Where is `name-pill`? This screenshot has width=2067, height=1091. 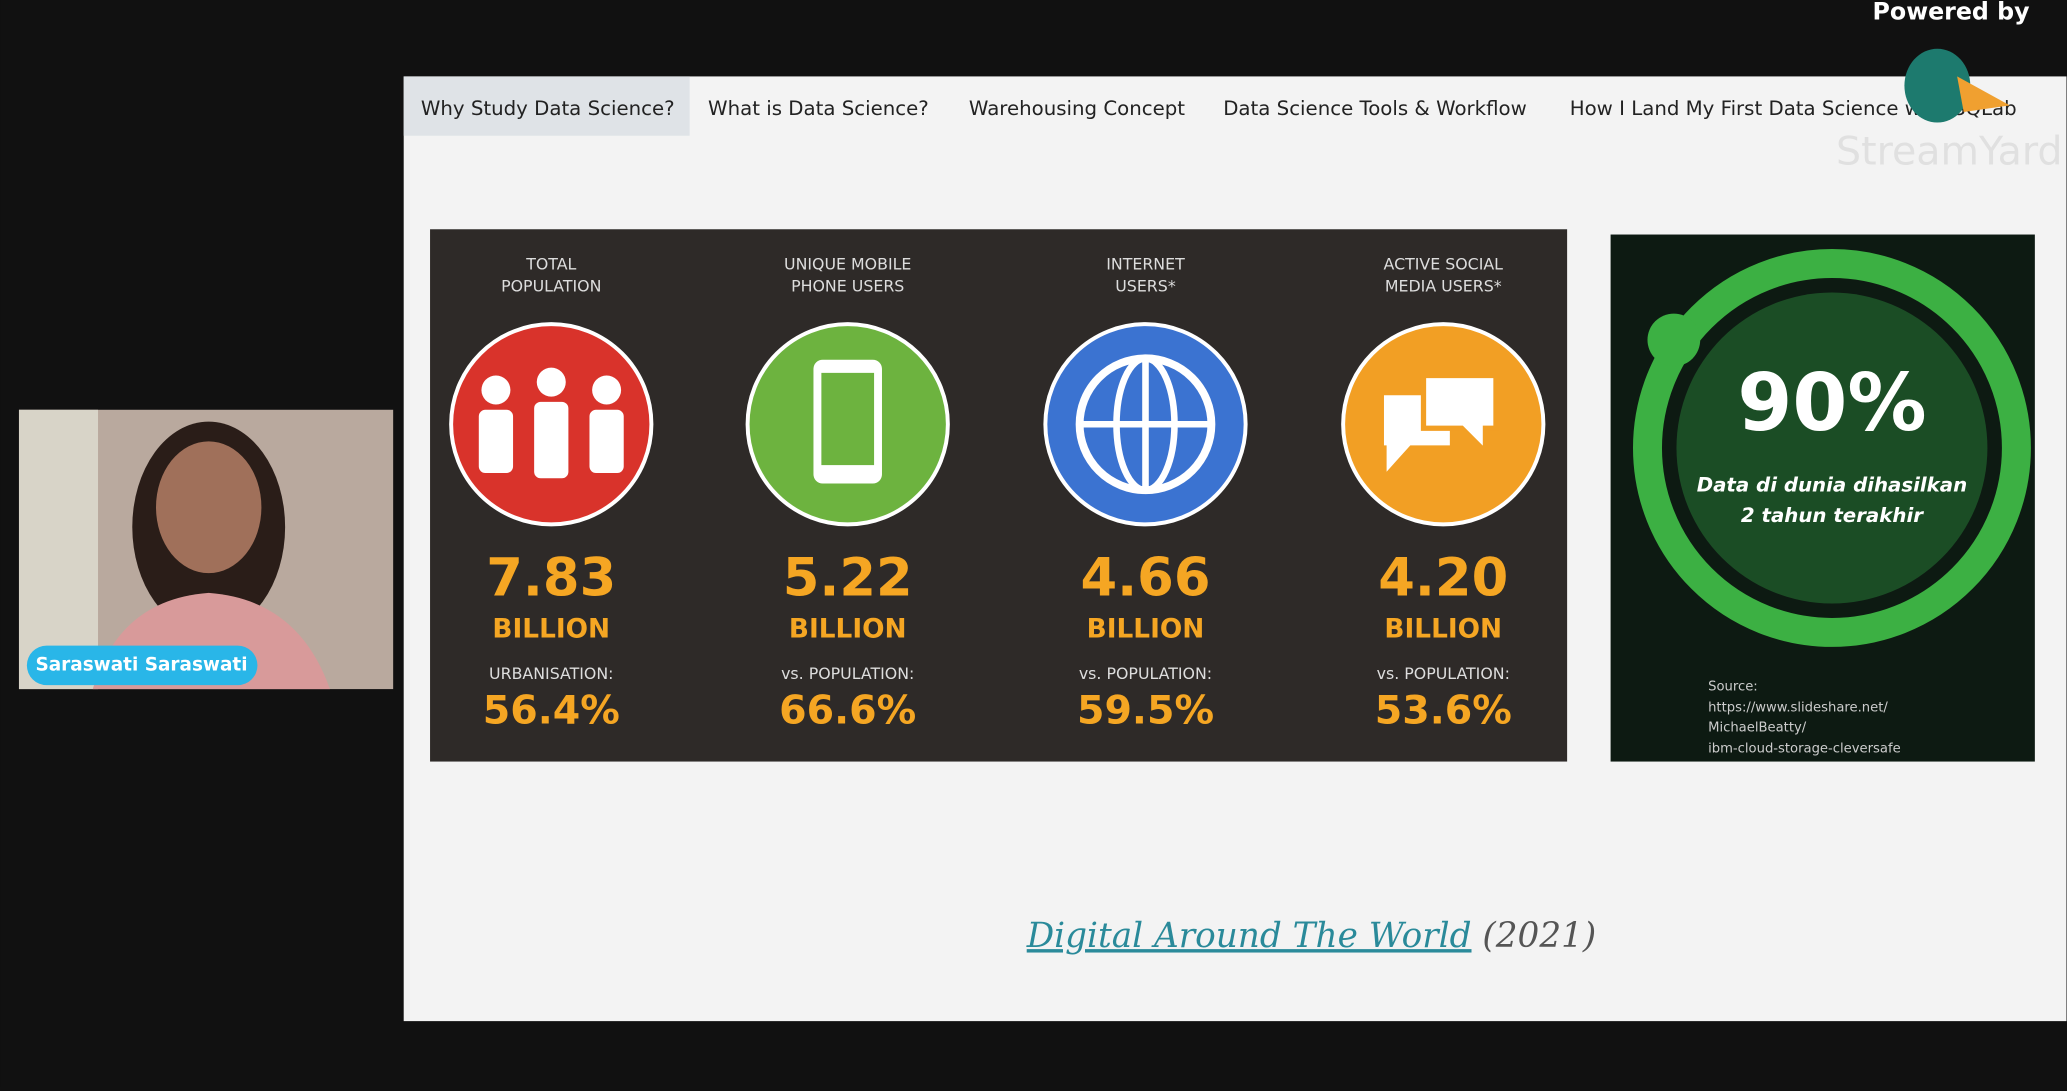
name-pill is located at coordinates (142, 665).